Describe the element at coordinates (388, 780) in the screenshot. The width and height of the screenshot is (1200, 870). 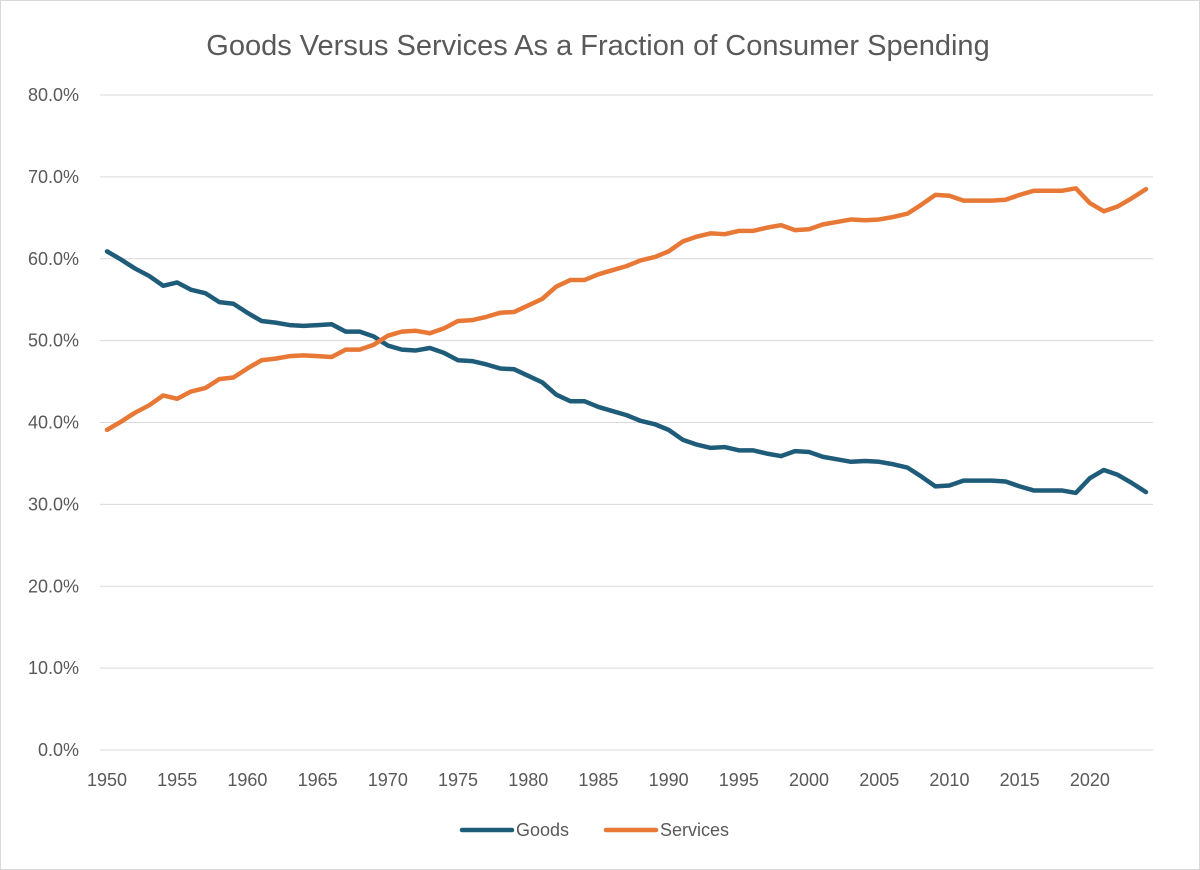
I see `x-tick-label: 1970` at that location.